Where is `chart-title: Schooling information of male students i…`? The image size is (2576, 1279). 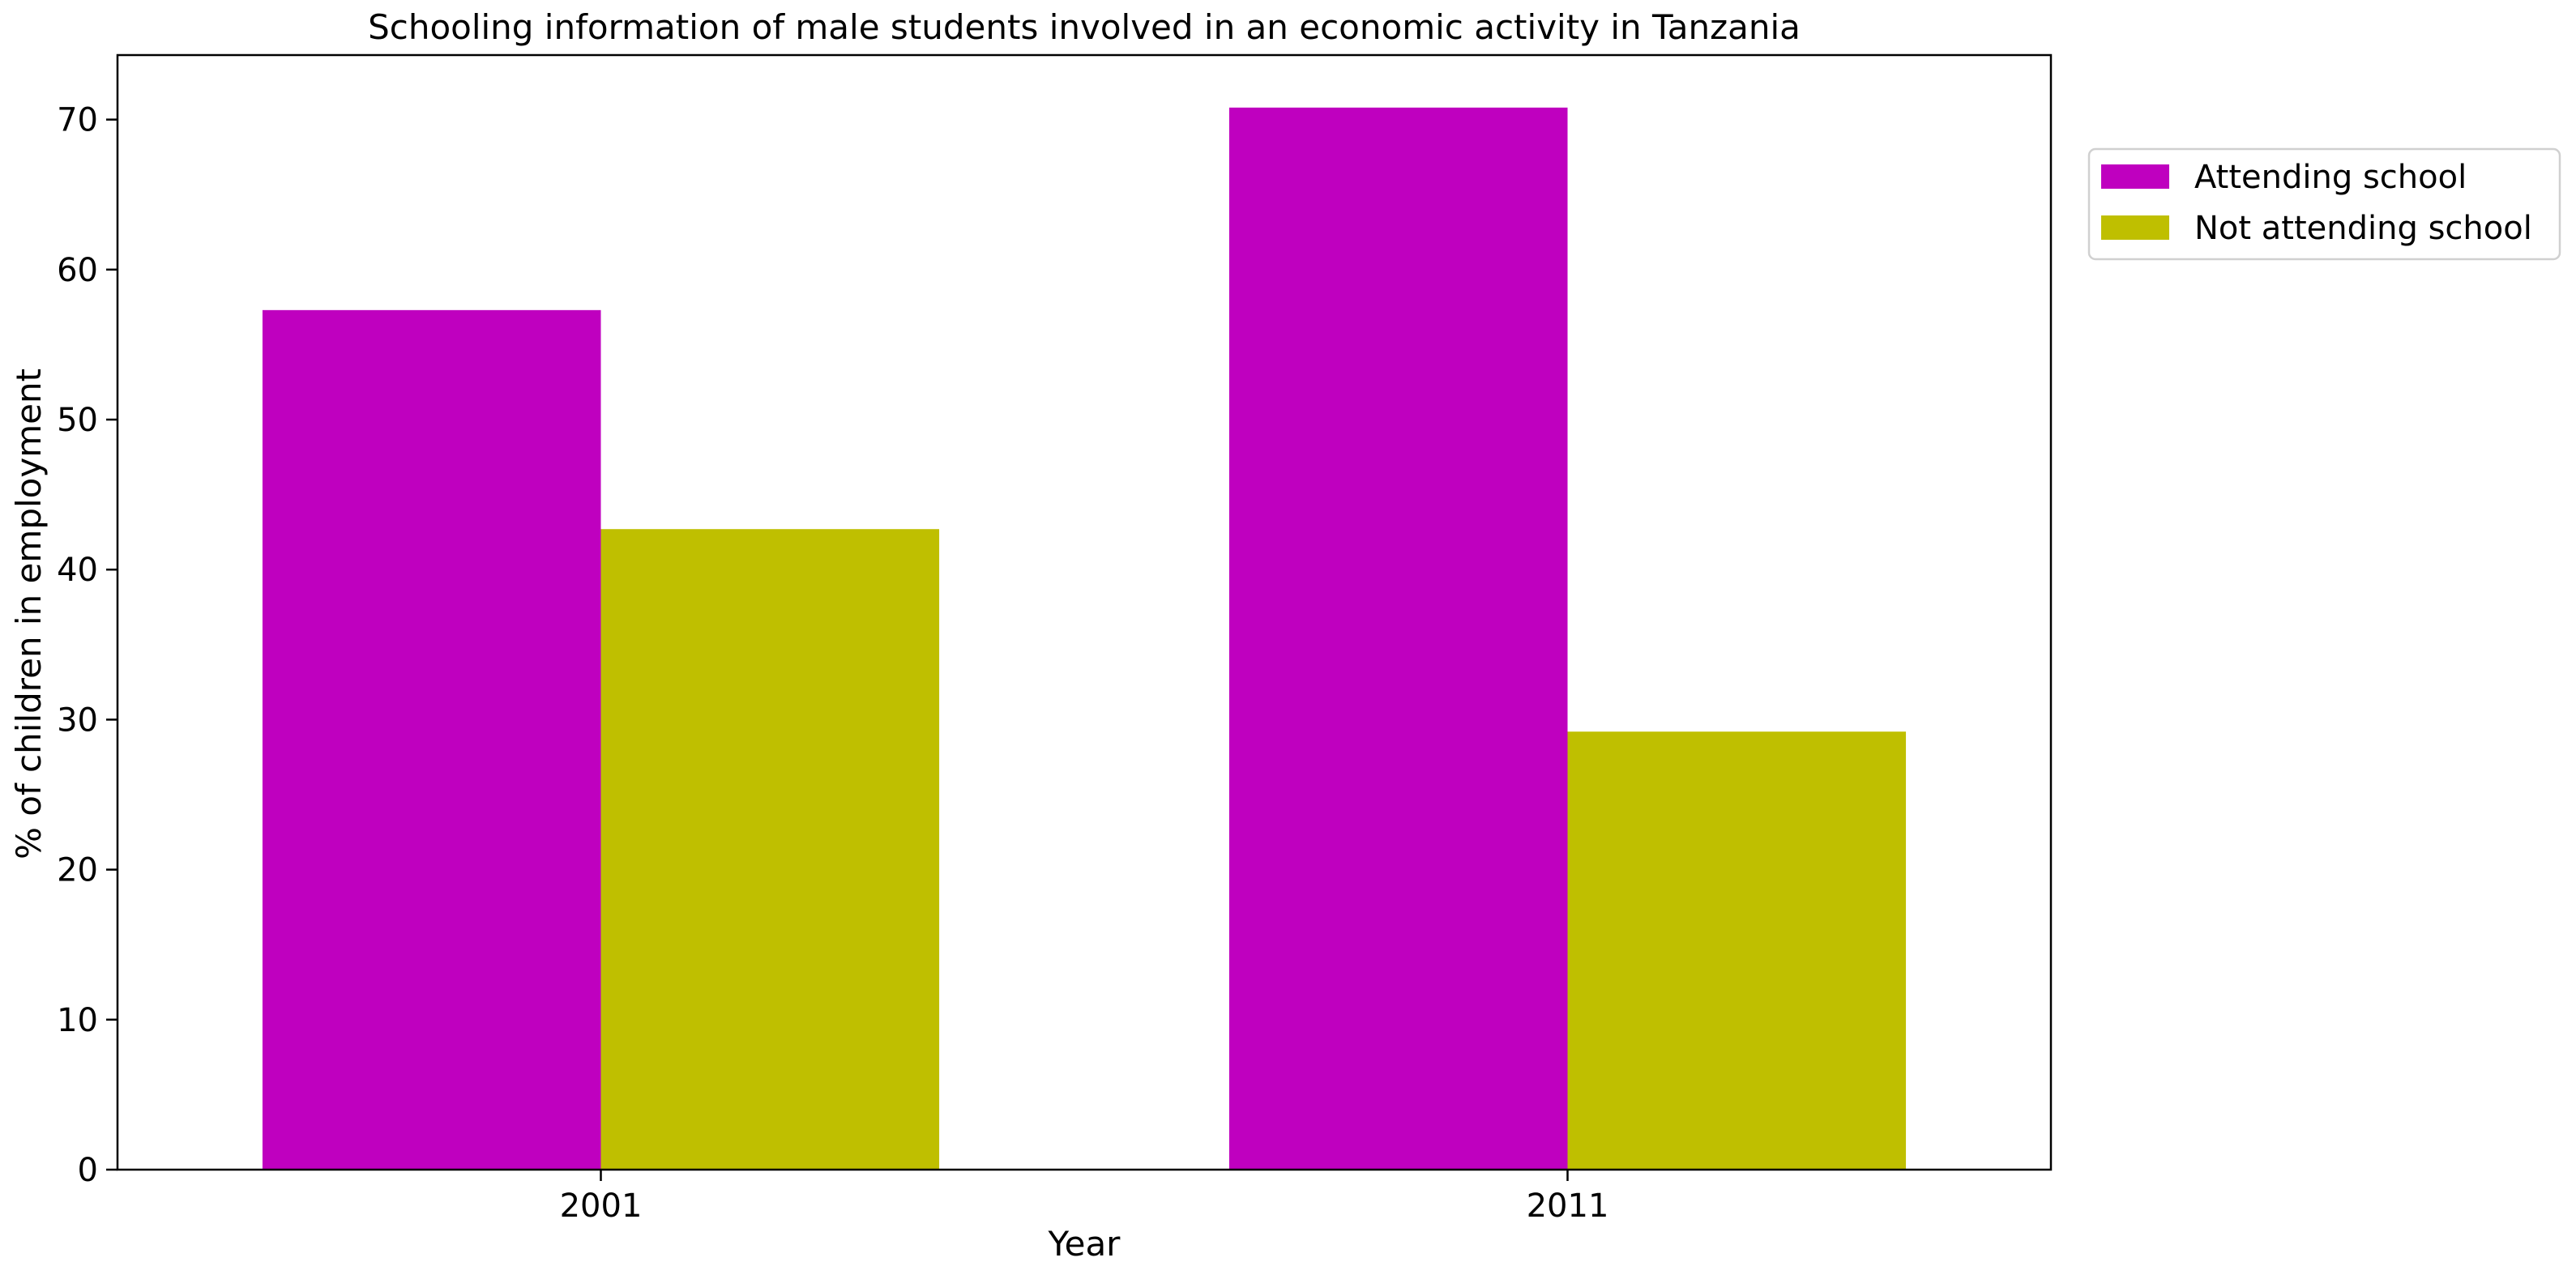 chart-title: Schooling information of male students i… is located at coordinates (1084, 27).